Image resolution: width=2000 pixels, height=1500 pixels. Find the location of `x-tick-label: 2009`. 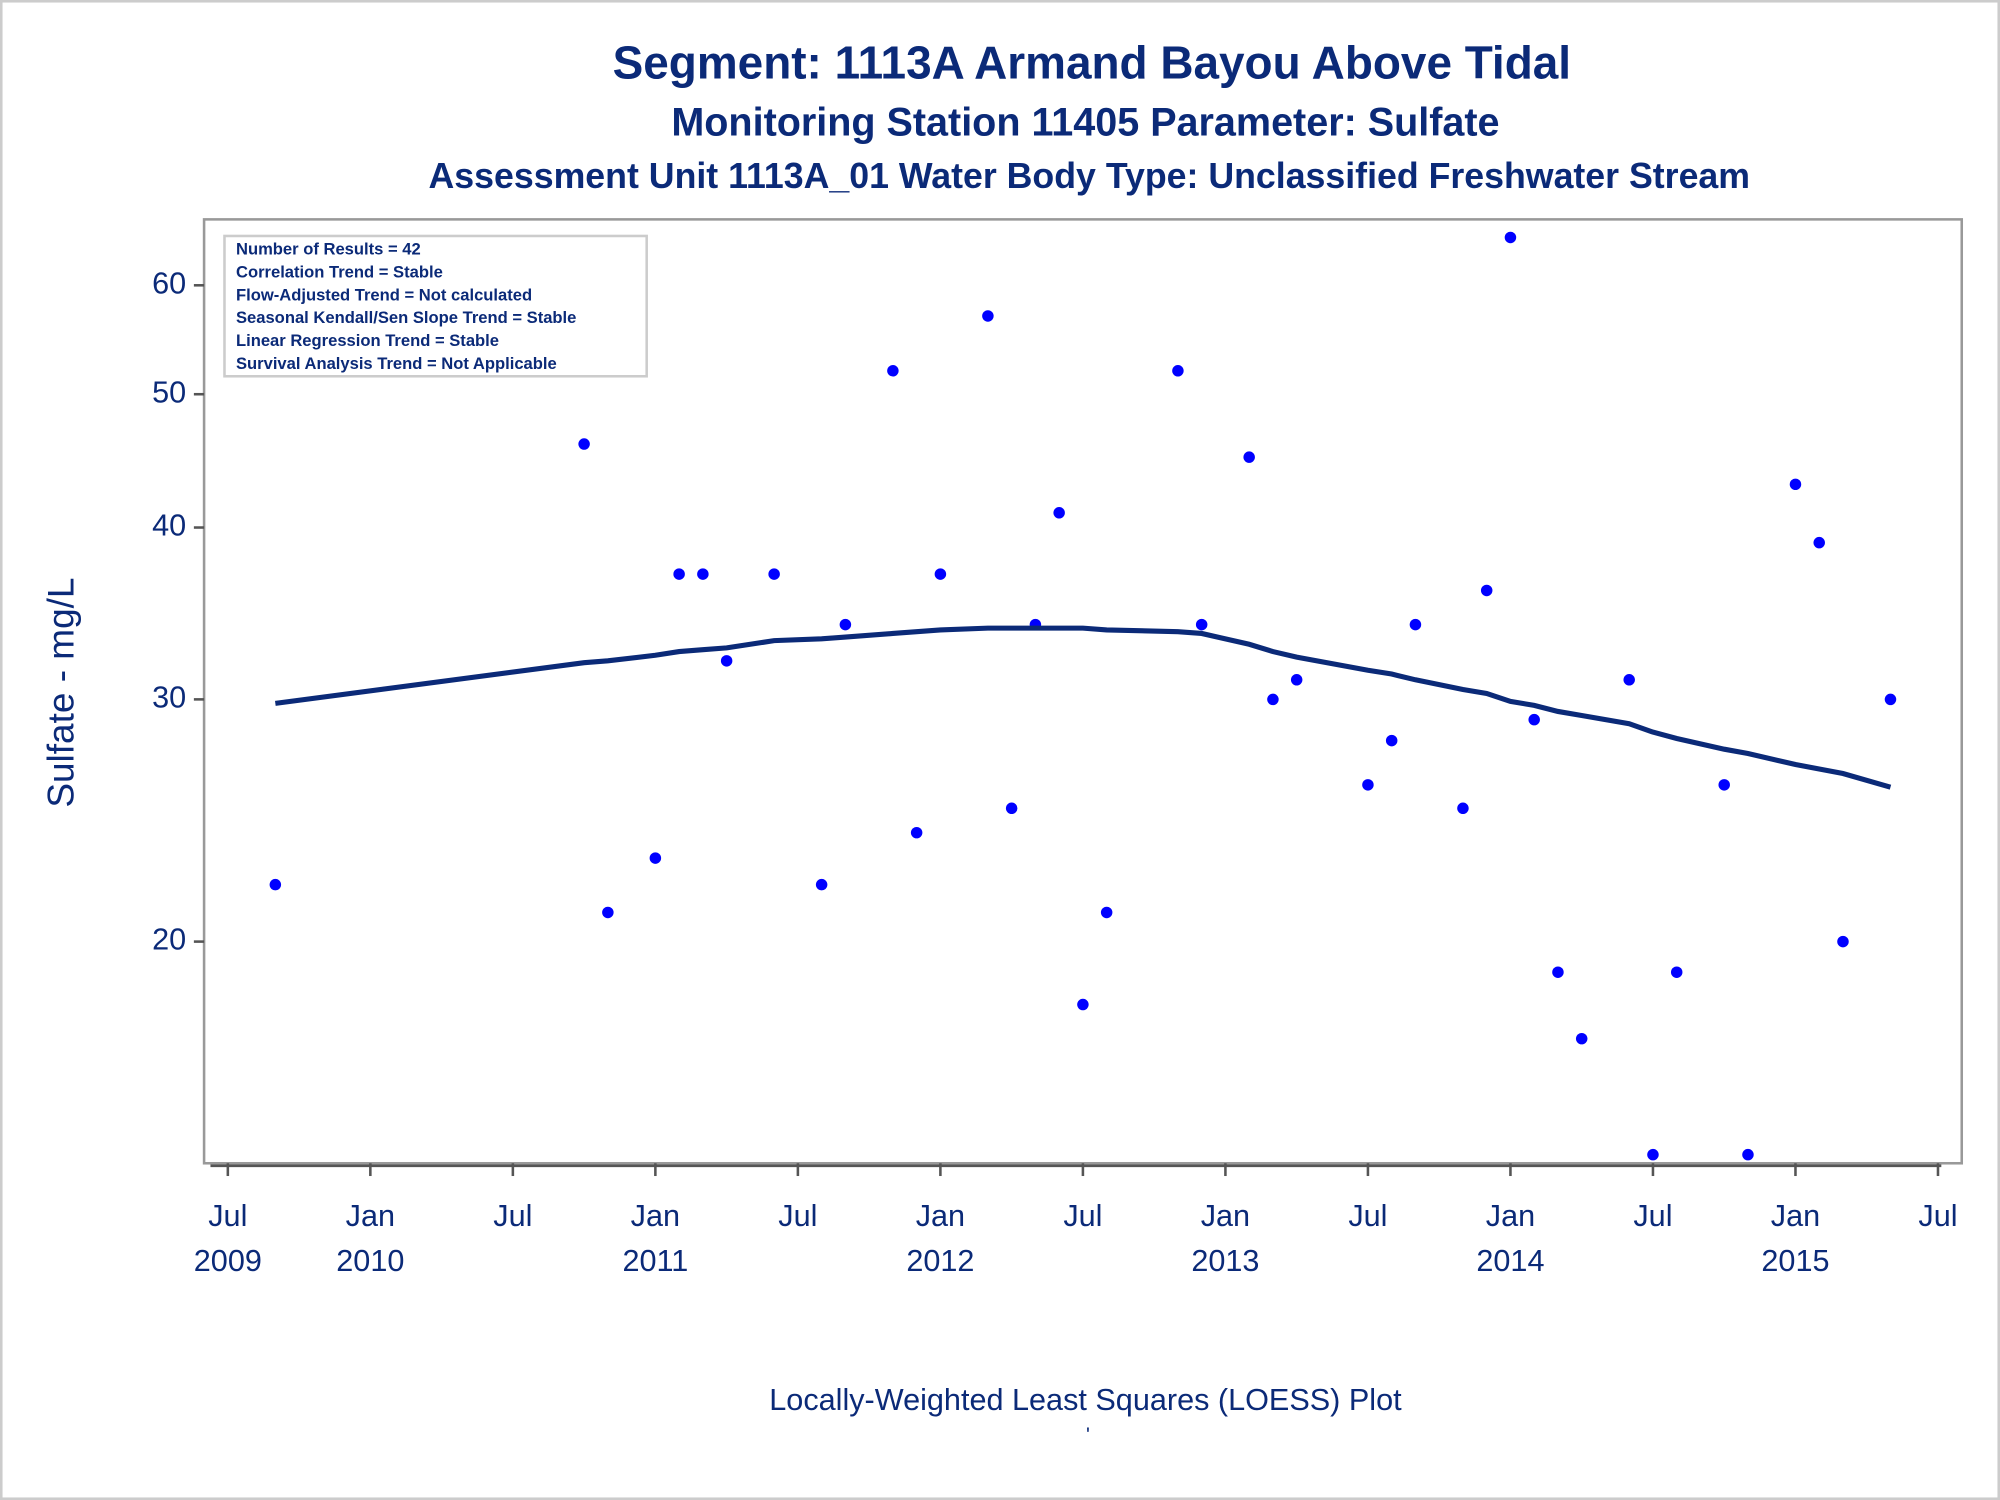

x-tick-label: 2009 is located at coordinates (228, 1261).